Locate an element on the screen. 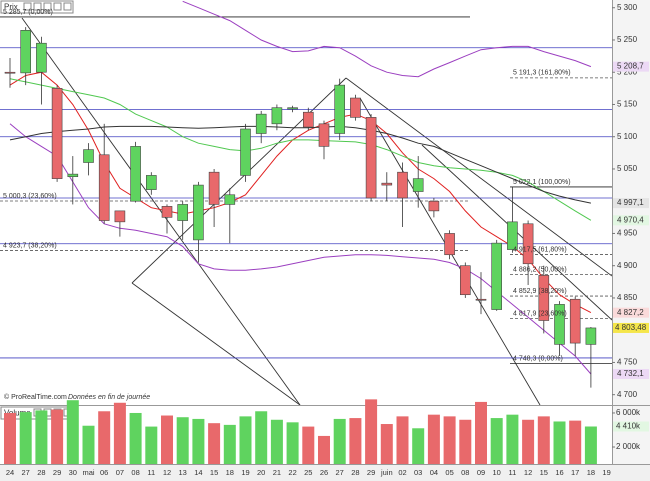 This screenshot has height=481, width=650. x-tick-label: 24 is located at coordinates (10, 472).